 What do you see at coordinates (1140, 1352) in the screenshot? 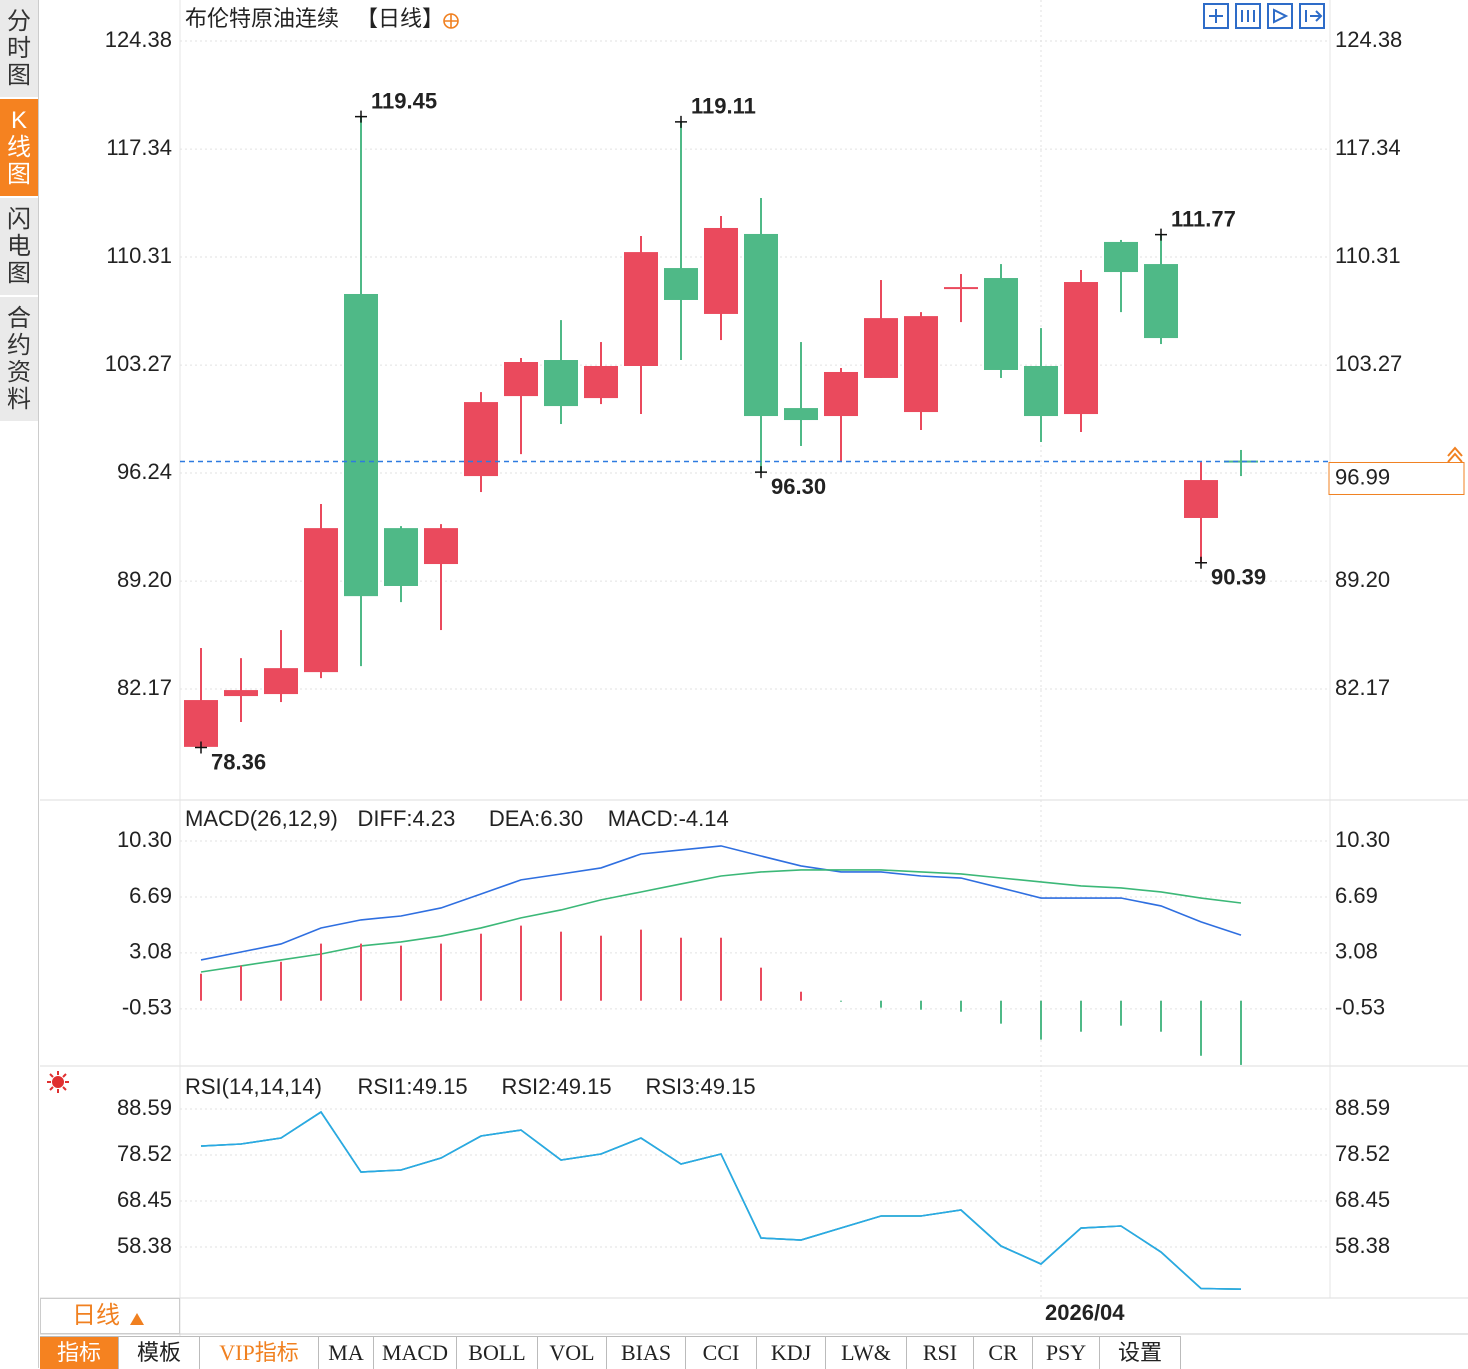
I see `toolbar-button: 设置` at bounding box center [1140, 1352].